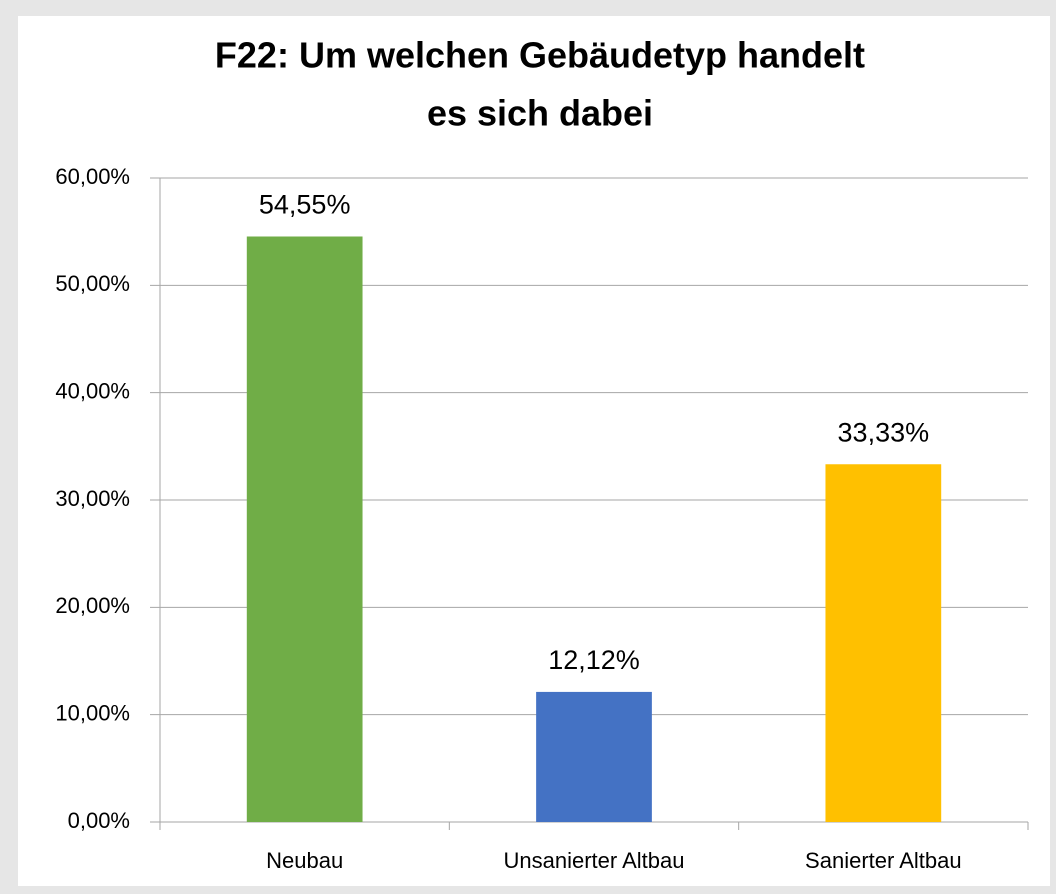 The width and height of the screenshot is (1056, 894). I want to click on value-label: 33,33%, so click(884, 432).